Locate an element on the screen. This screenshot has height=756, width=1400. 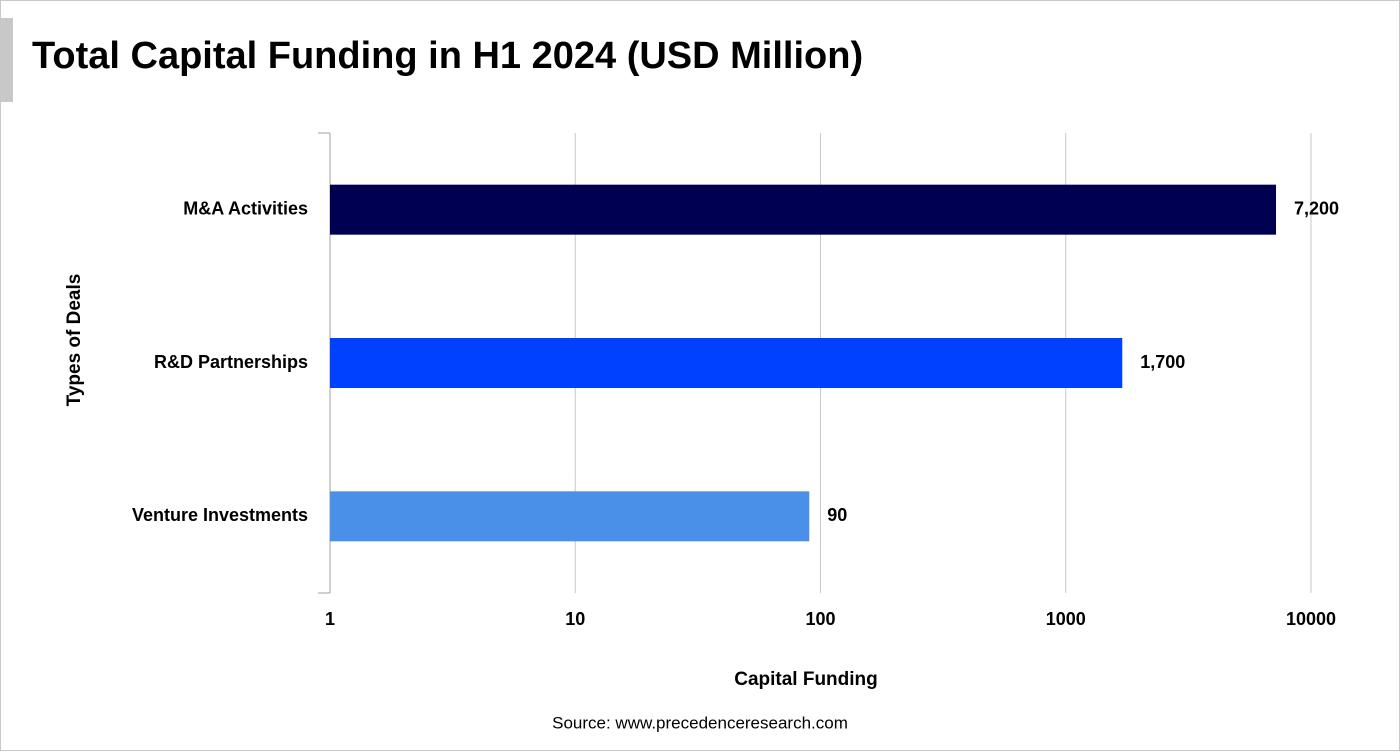
data-label: 7,200 is located at coordinates (1316, 208).